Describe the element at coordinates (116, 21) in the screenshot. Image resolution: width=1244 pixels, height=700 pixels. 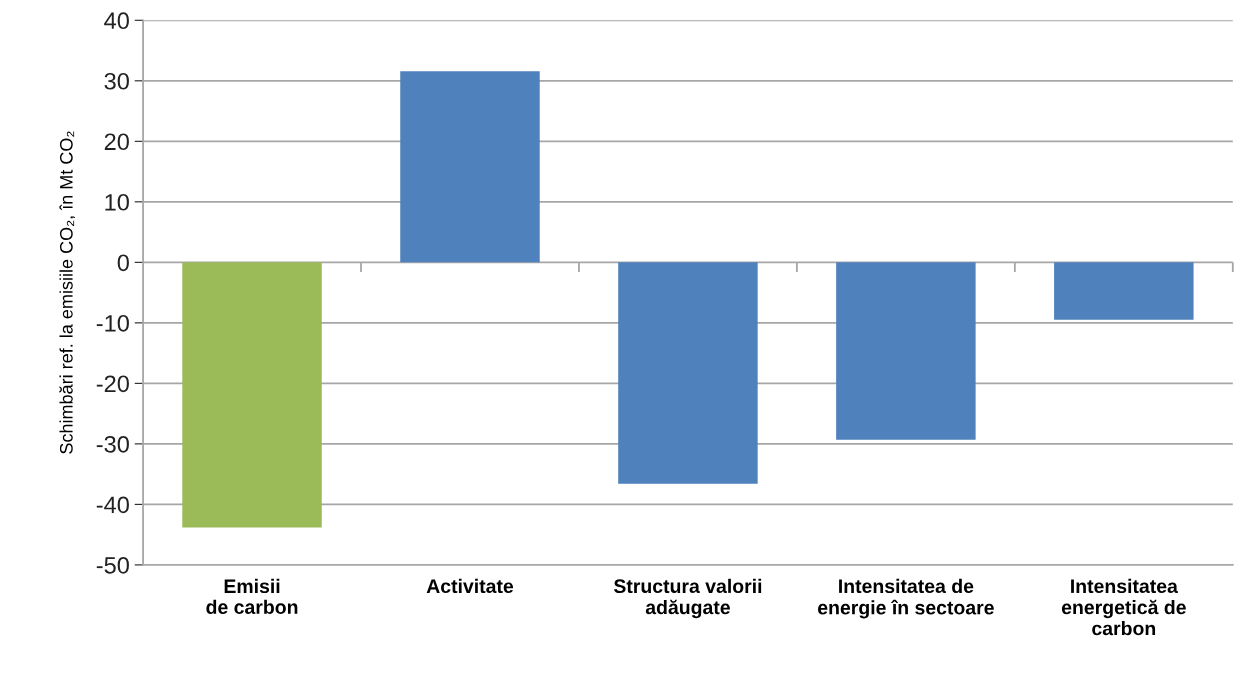
I see `y-tick-label: 40` at that location.